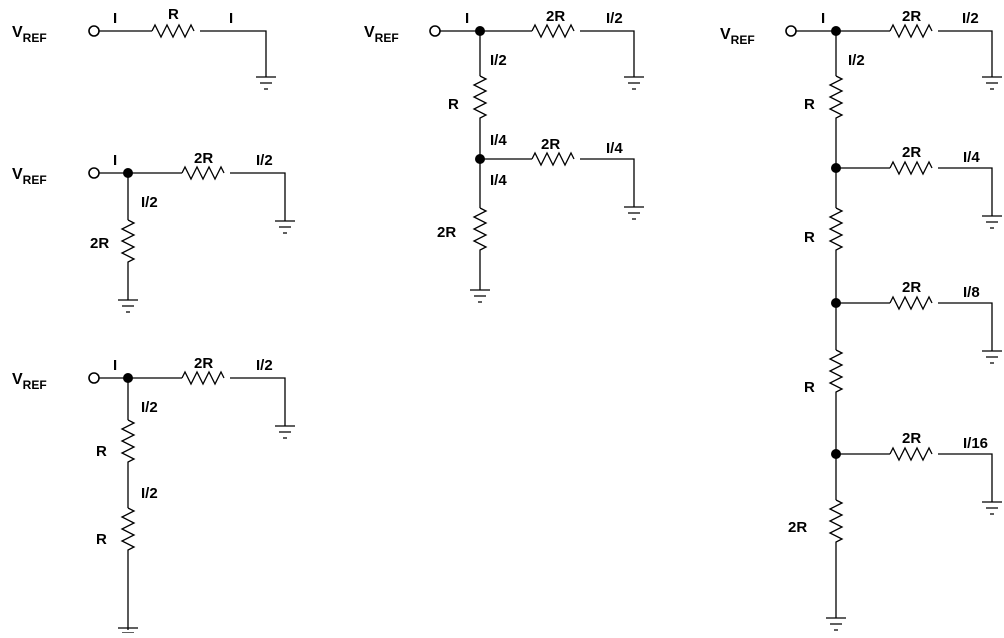 The image size is (1004, 638). Describe the element at coordinates (153, 231) in the screenshot. I see `circuit-2-two-r-shunt: VREF I 2R I/2 I/2 2R` at that location.